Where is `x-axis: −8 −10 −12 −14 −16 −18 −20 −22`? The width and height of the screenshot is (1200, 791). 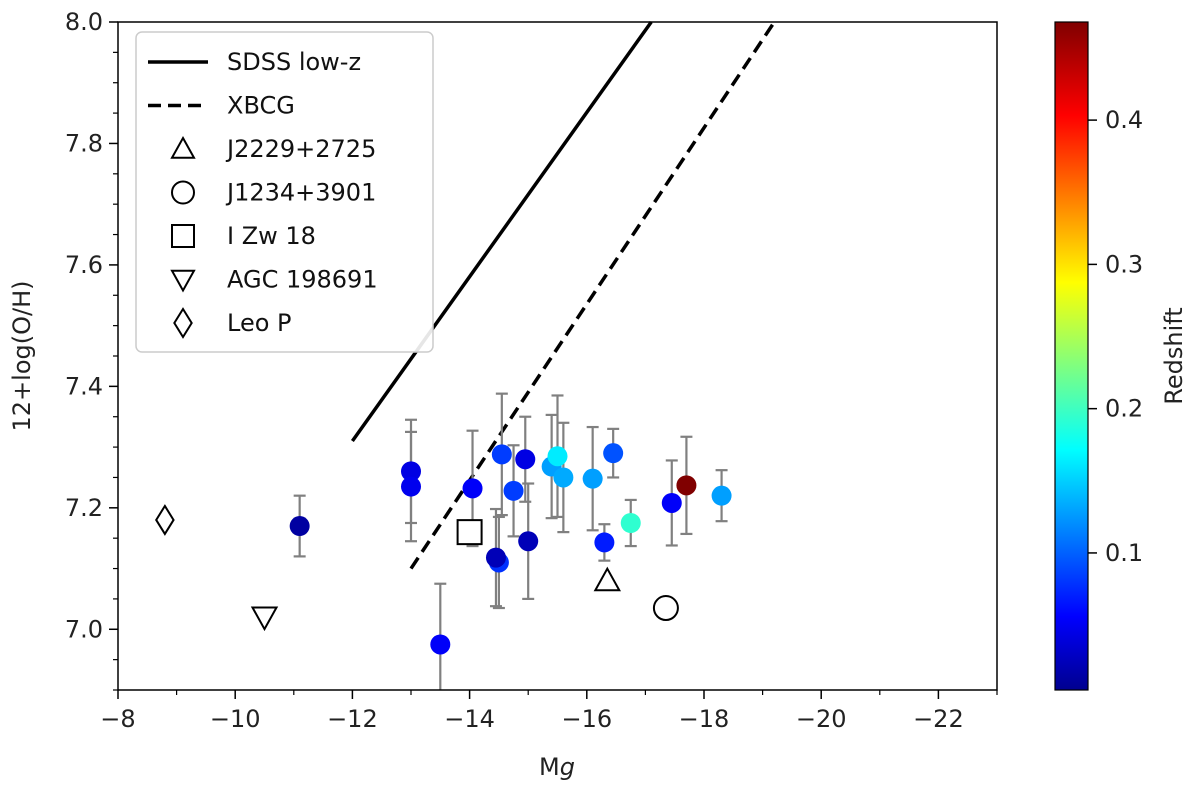
x-axis: −8 −10 −12 −14 −16 −18 −20 −22 is located at coordinates (549, 711).